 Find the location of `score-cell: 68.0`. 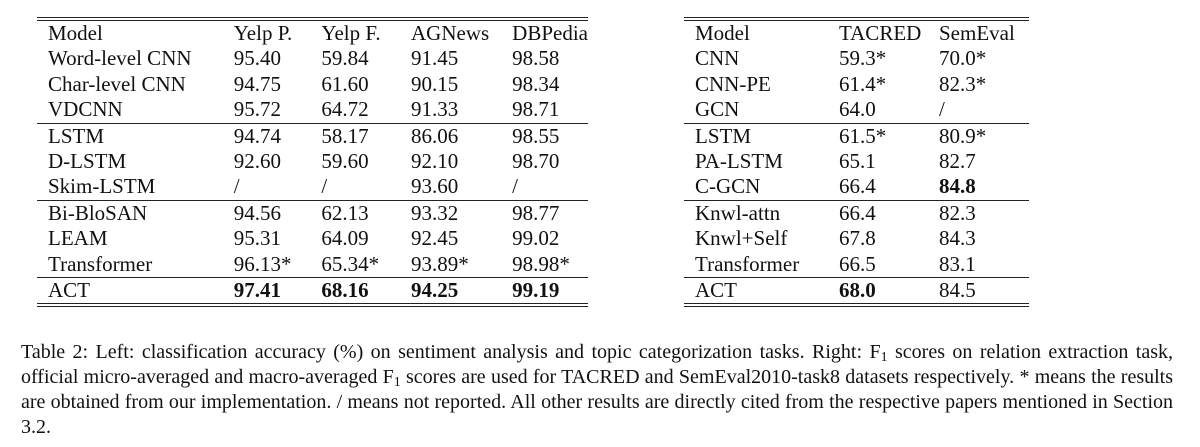

score-cell: 68.0 is located at coordinates (857, 290).